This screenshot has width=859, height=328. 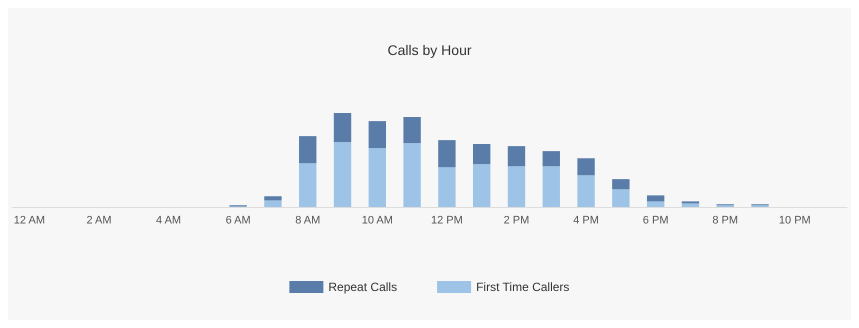 I want to click on x-tick-label: 10 AM, so click(x=377, y=220).